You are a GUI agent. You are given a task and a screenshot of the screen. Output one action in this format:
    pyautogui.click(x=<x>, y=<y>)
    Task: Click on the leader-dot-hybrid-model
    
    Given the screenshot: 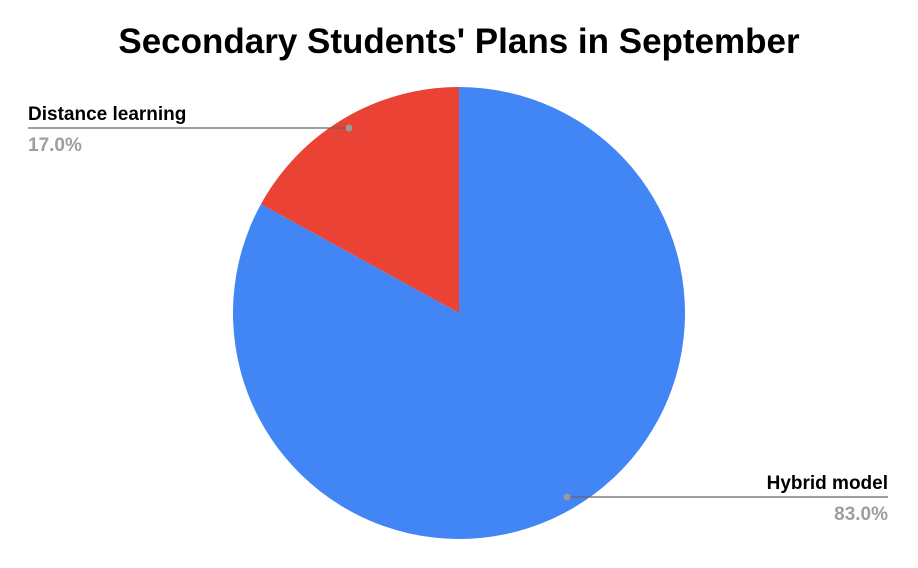 What is the action you would take?
    pyautogui.click(x=567, y=497)
    